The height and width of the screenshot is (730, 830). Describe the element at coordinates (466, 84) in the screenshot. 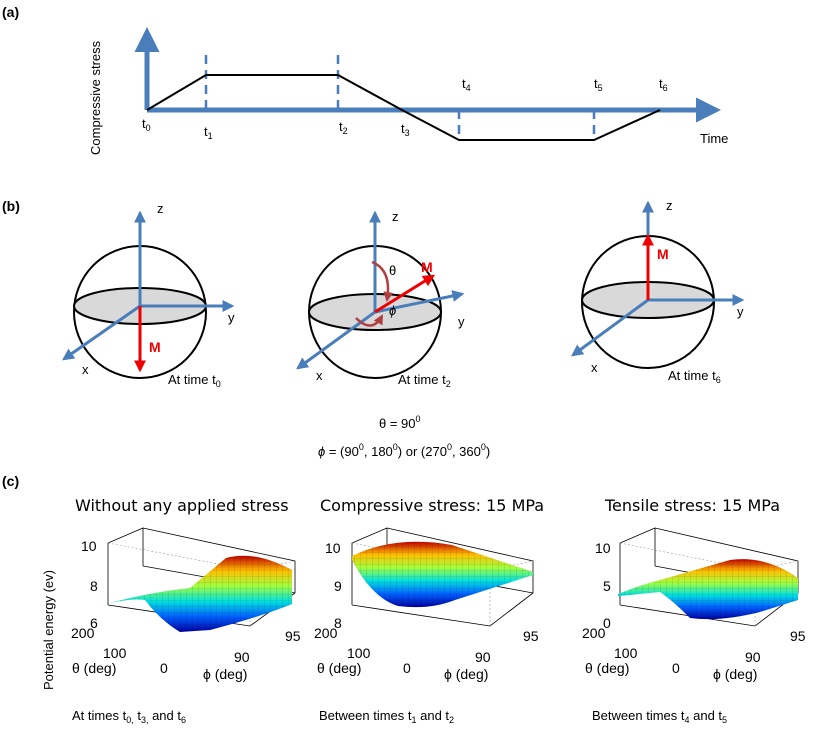

I see `label-t4: t4` at that location.